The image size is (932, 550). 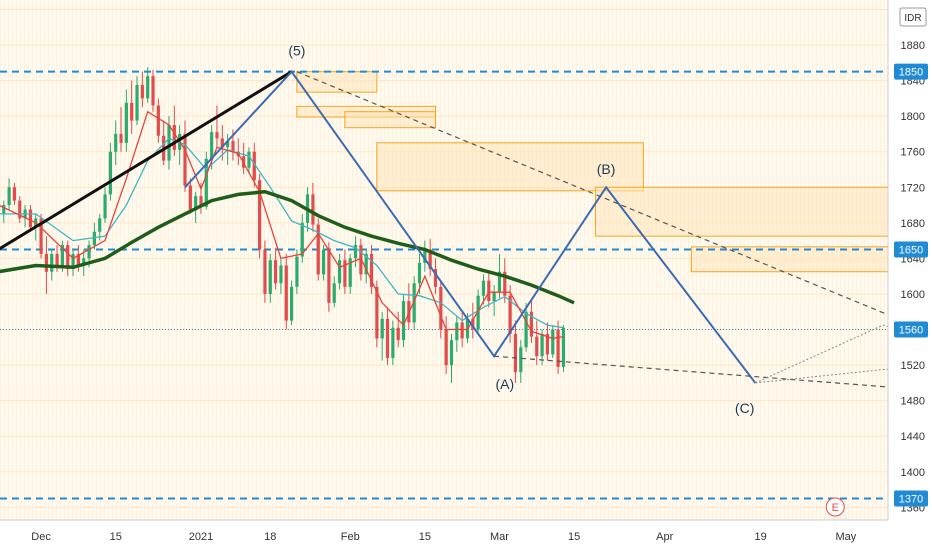 I want to click on wave-label: (A), so click(x=504, y=384).